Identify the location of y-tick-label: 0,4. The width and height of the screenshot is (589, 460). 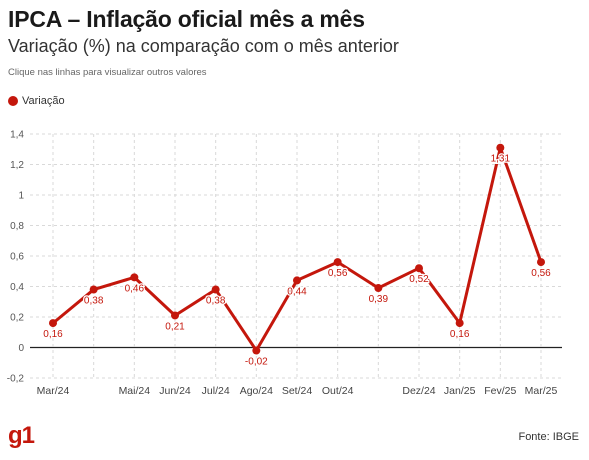
(17, 287).